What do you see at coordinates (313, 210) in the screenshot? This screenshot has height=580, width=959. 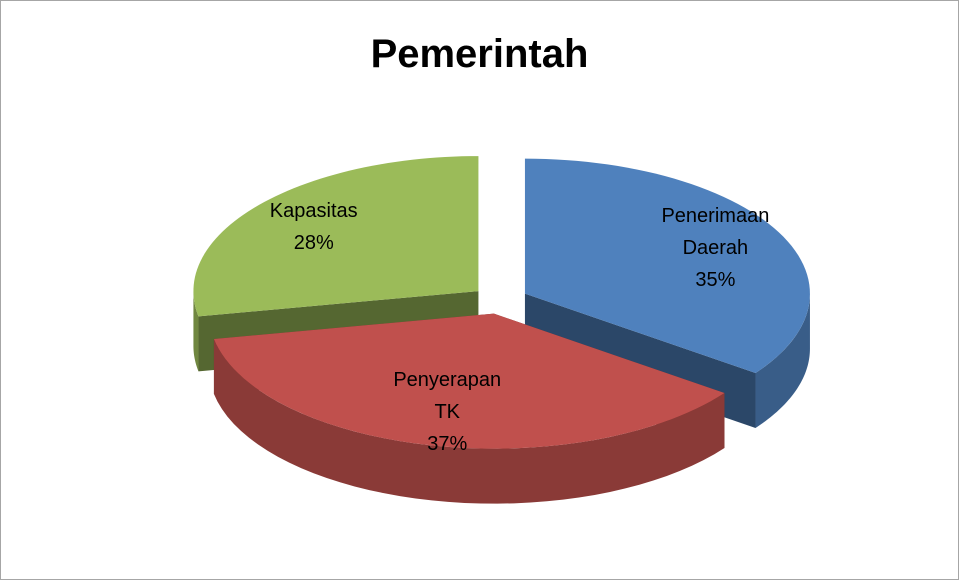 I see `category-label: Kapasitas` at bounding box center [313, 210].